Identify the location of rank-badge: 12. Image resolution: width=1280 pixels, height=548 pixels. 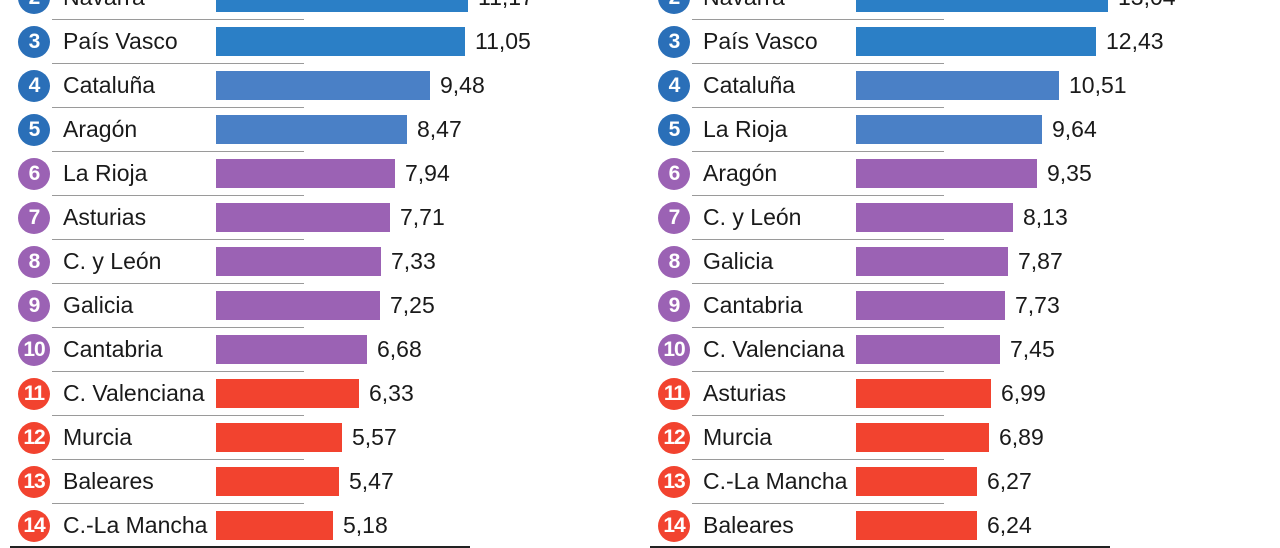
(34, 438).